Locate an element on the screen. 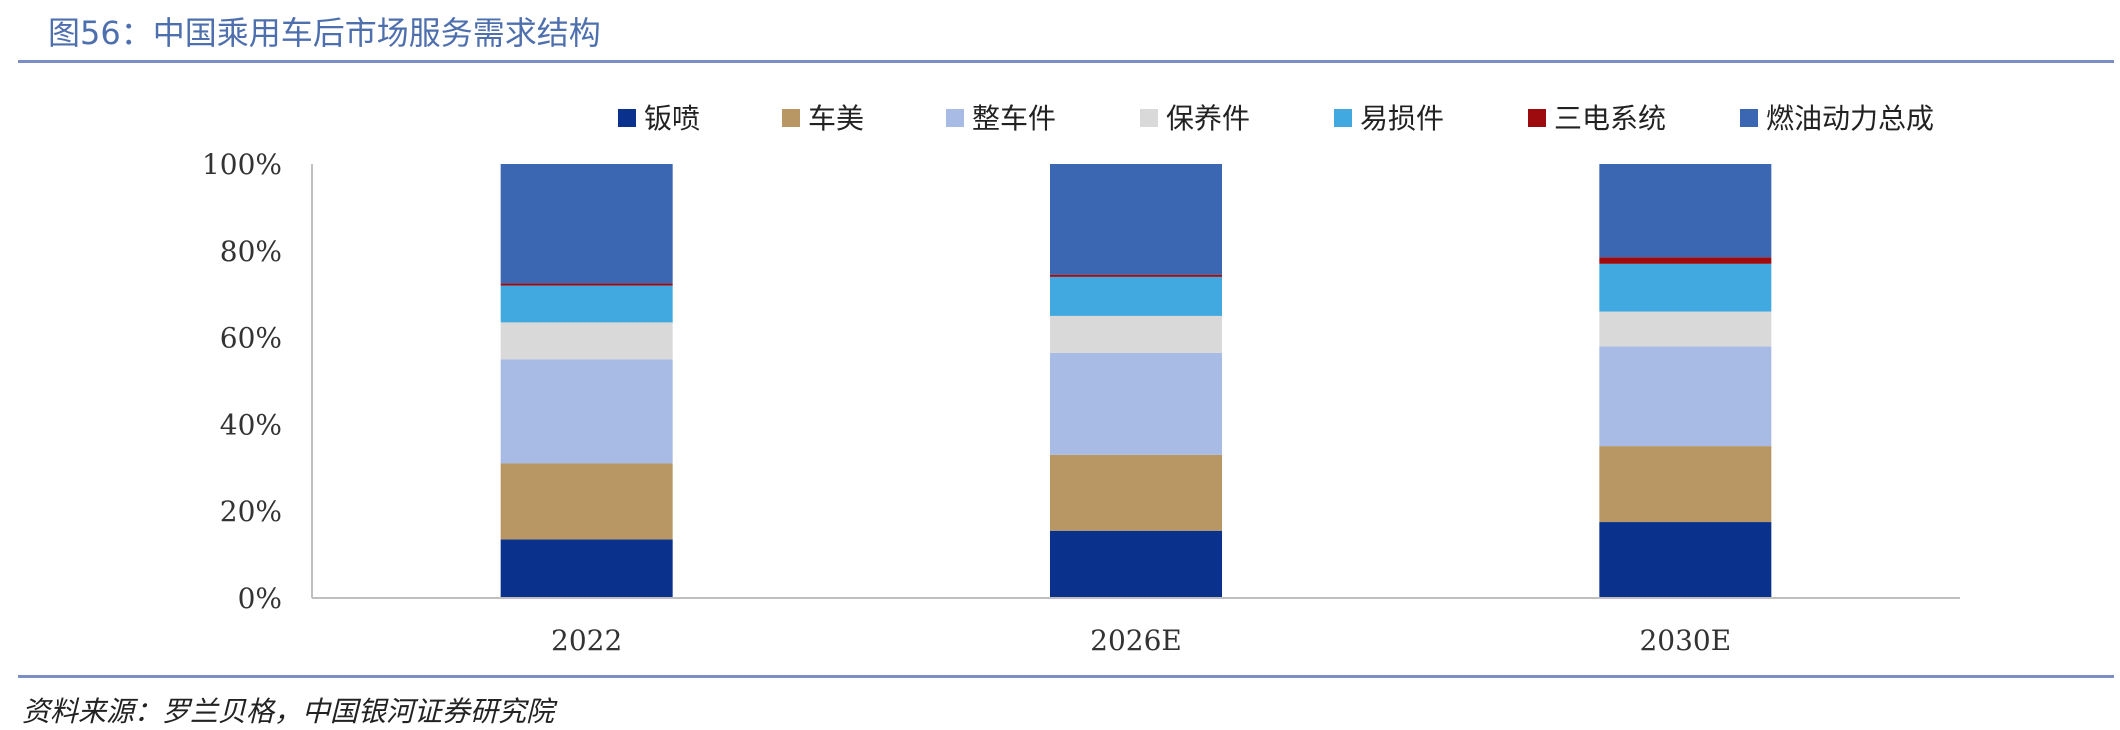 This screenshot has width=2120, height=730. x-tick-label: 2026E is located at coordinates (1136, 640).